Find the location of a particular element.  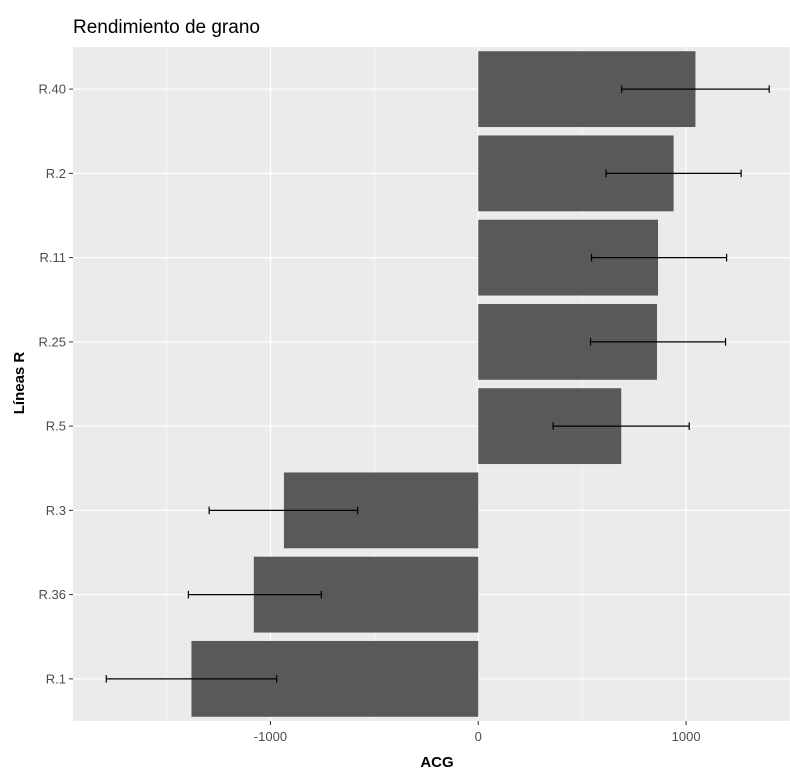

y-tick-label: R.3 is located at coordinates (56, 510).